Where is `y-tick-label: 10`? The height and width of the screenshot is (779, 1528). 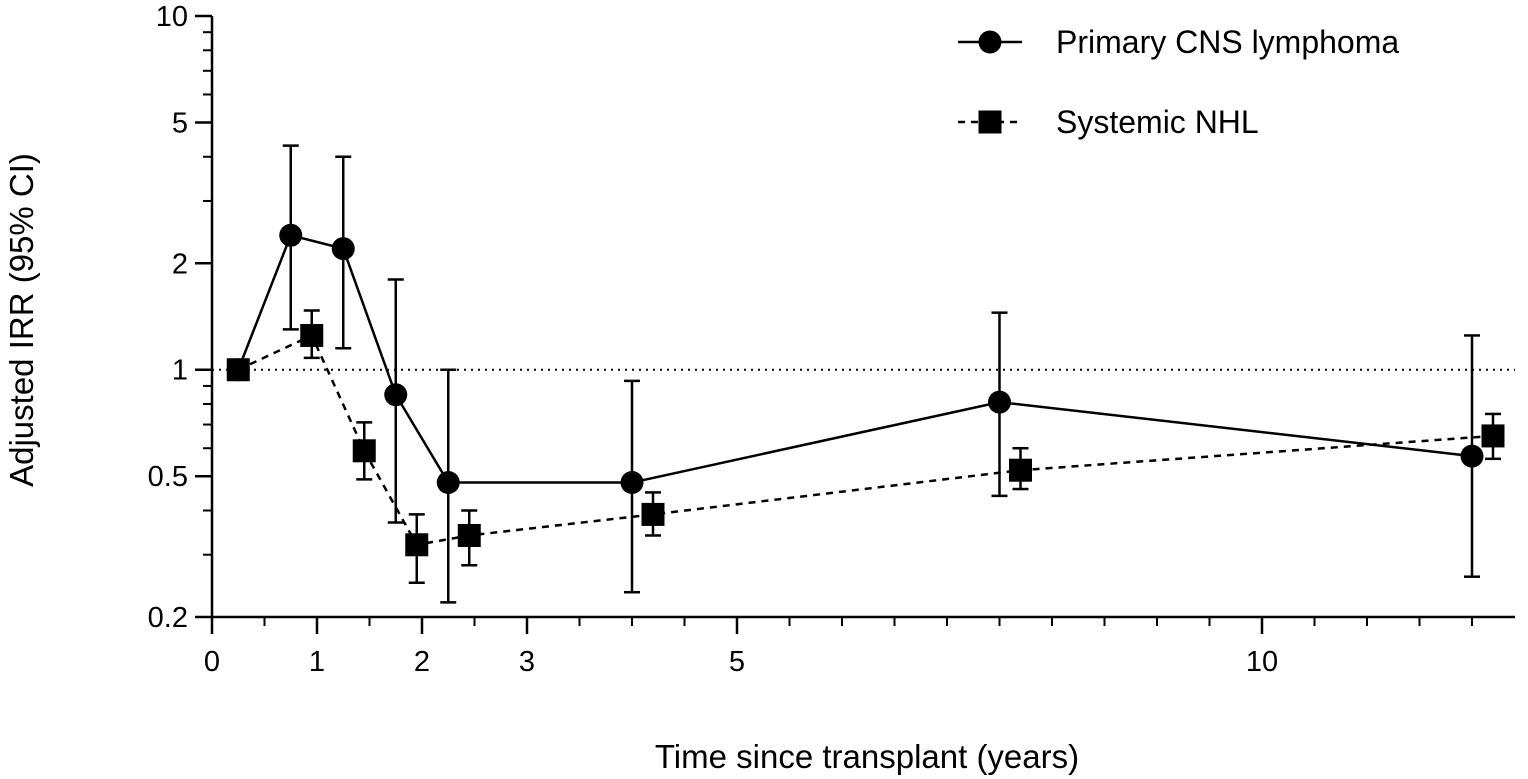 y-tick-label: 10 is located at coordinates (172, 17).